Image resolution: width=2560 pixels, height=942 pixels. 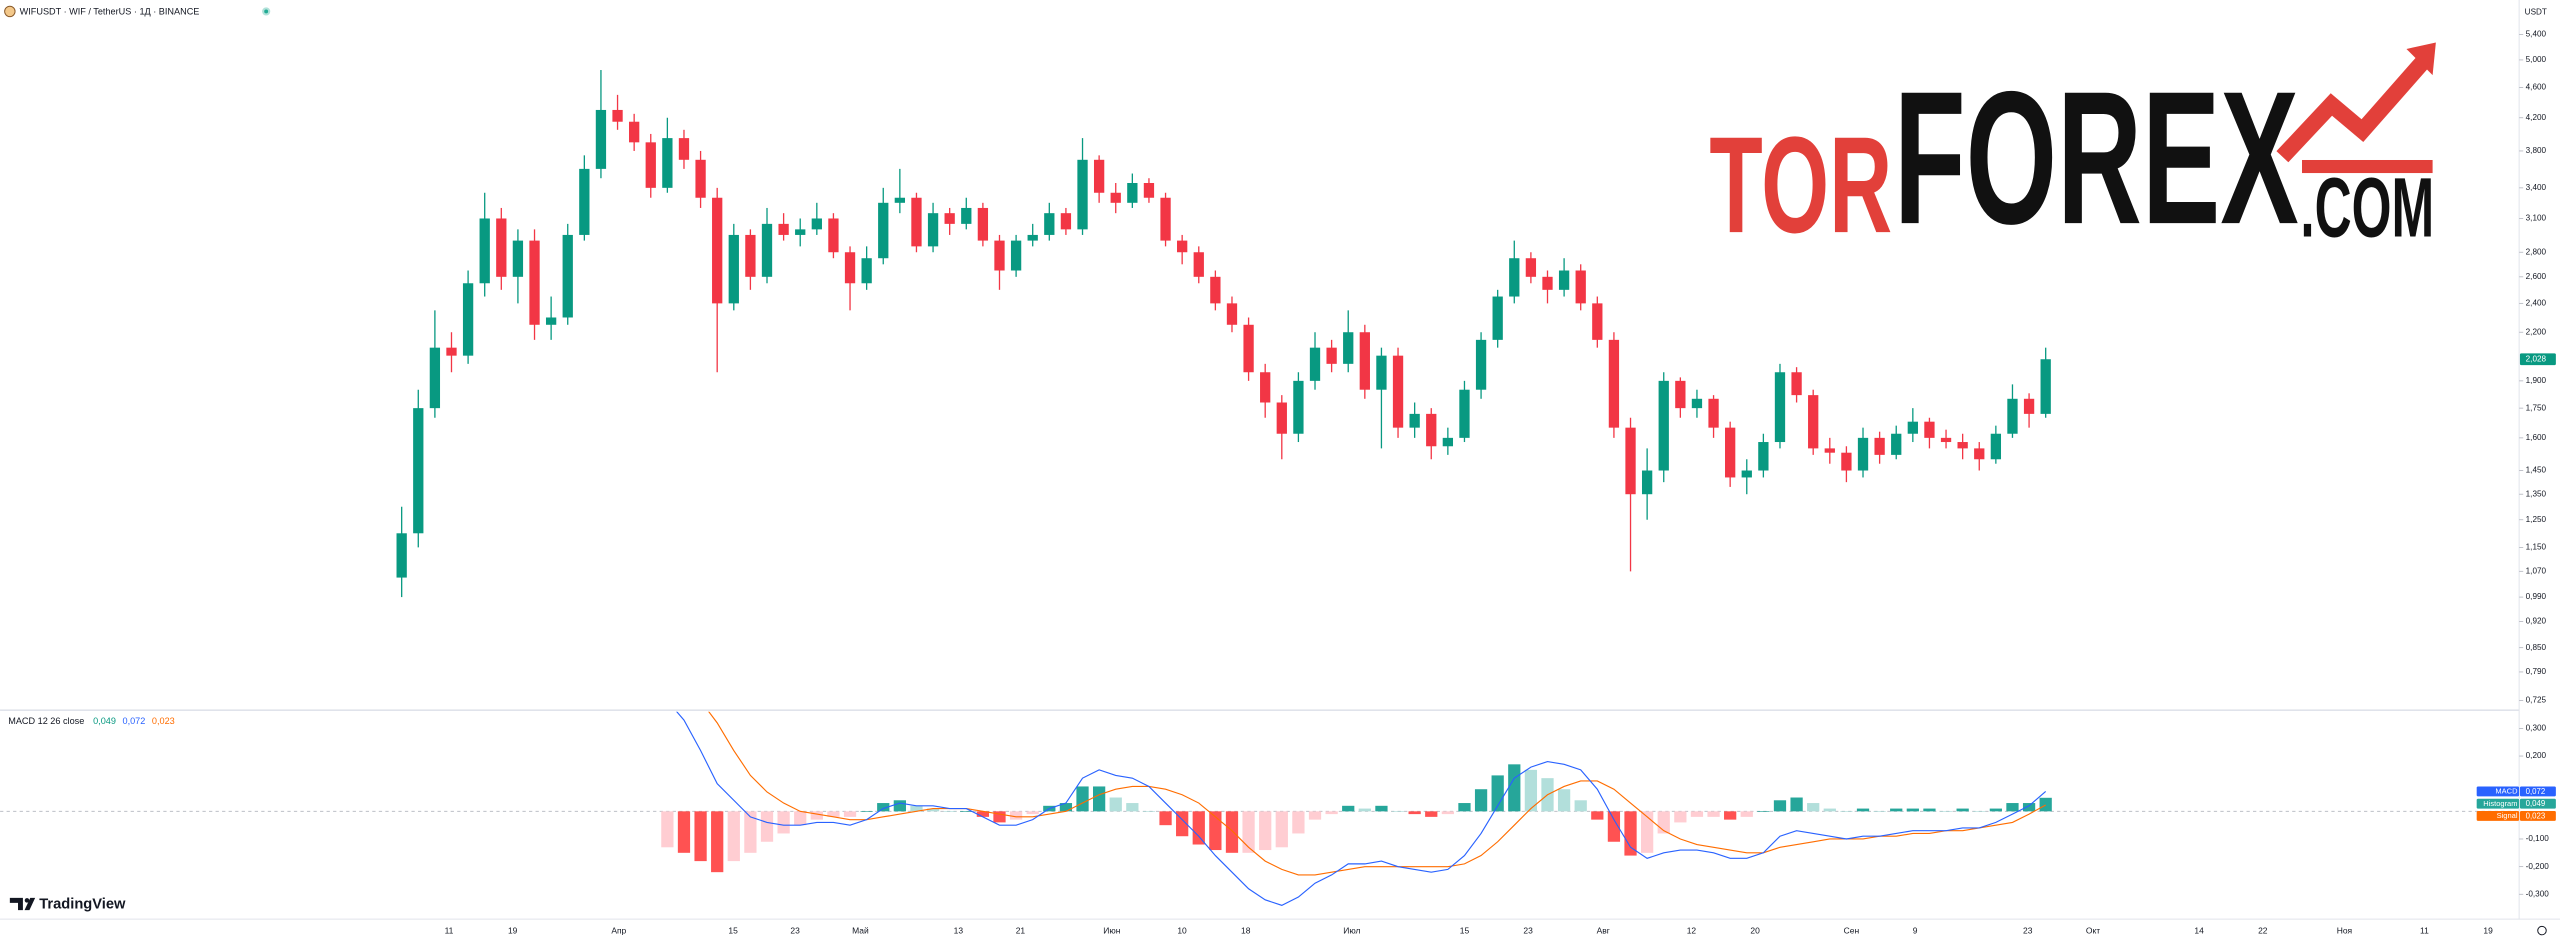 What do you see at coordinates (2536, 303) in the screenshot?
I see `y-tick-label: 2,400` at bounding box center [2536, 303].